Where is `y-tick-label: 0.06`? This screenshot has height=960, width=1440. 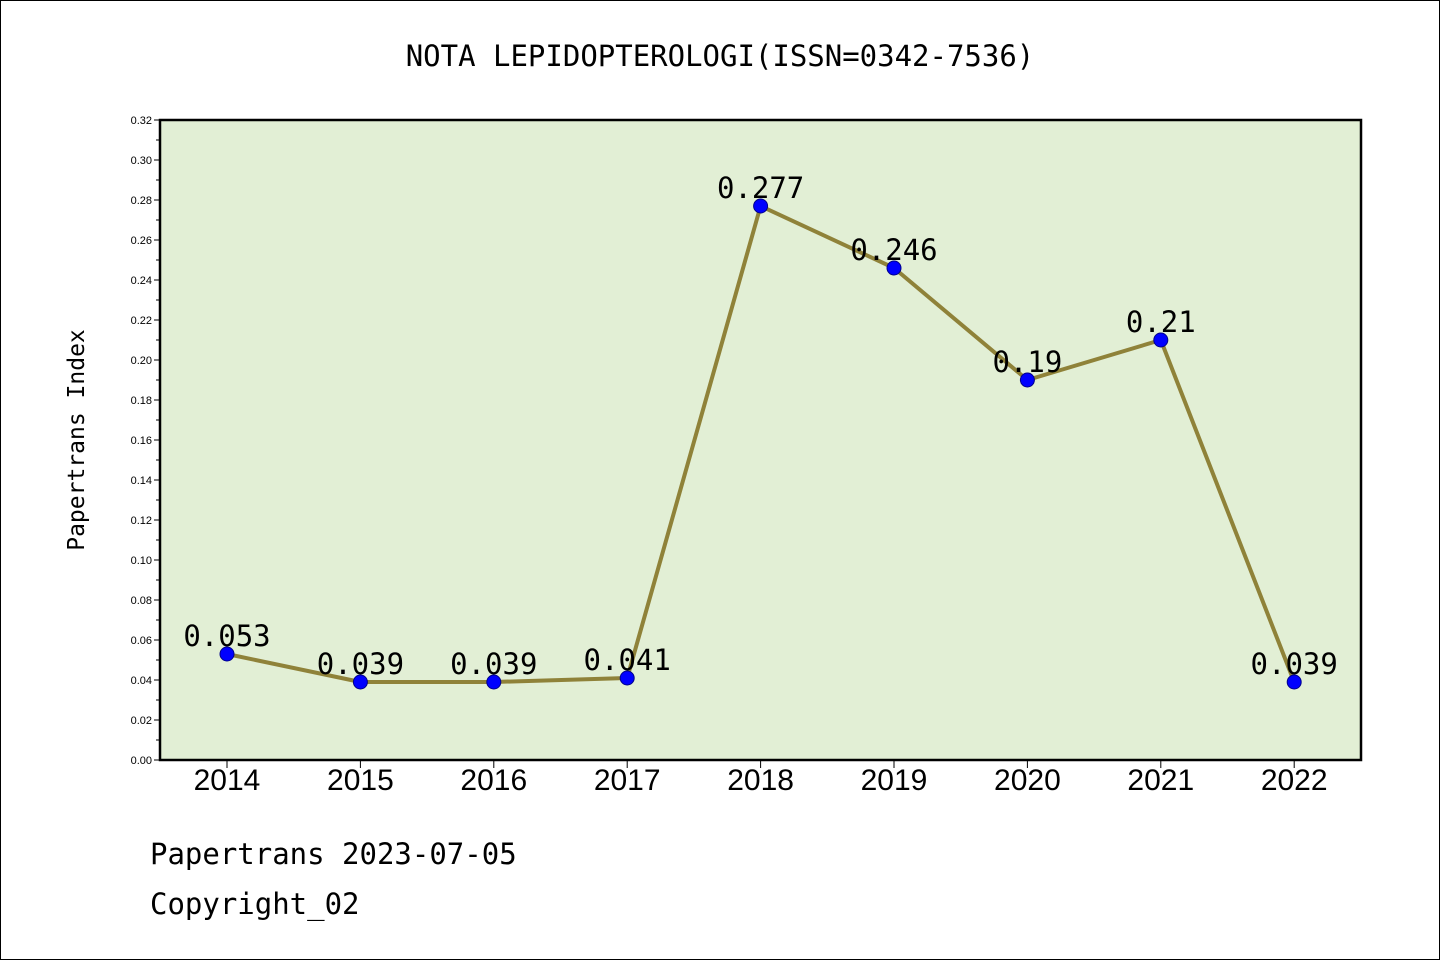
y-tick-label: 0.06 is located at coordinates (141, 641).